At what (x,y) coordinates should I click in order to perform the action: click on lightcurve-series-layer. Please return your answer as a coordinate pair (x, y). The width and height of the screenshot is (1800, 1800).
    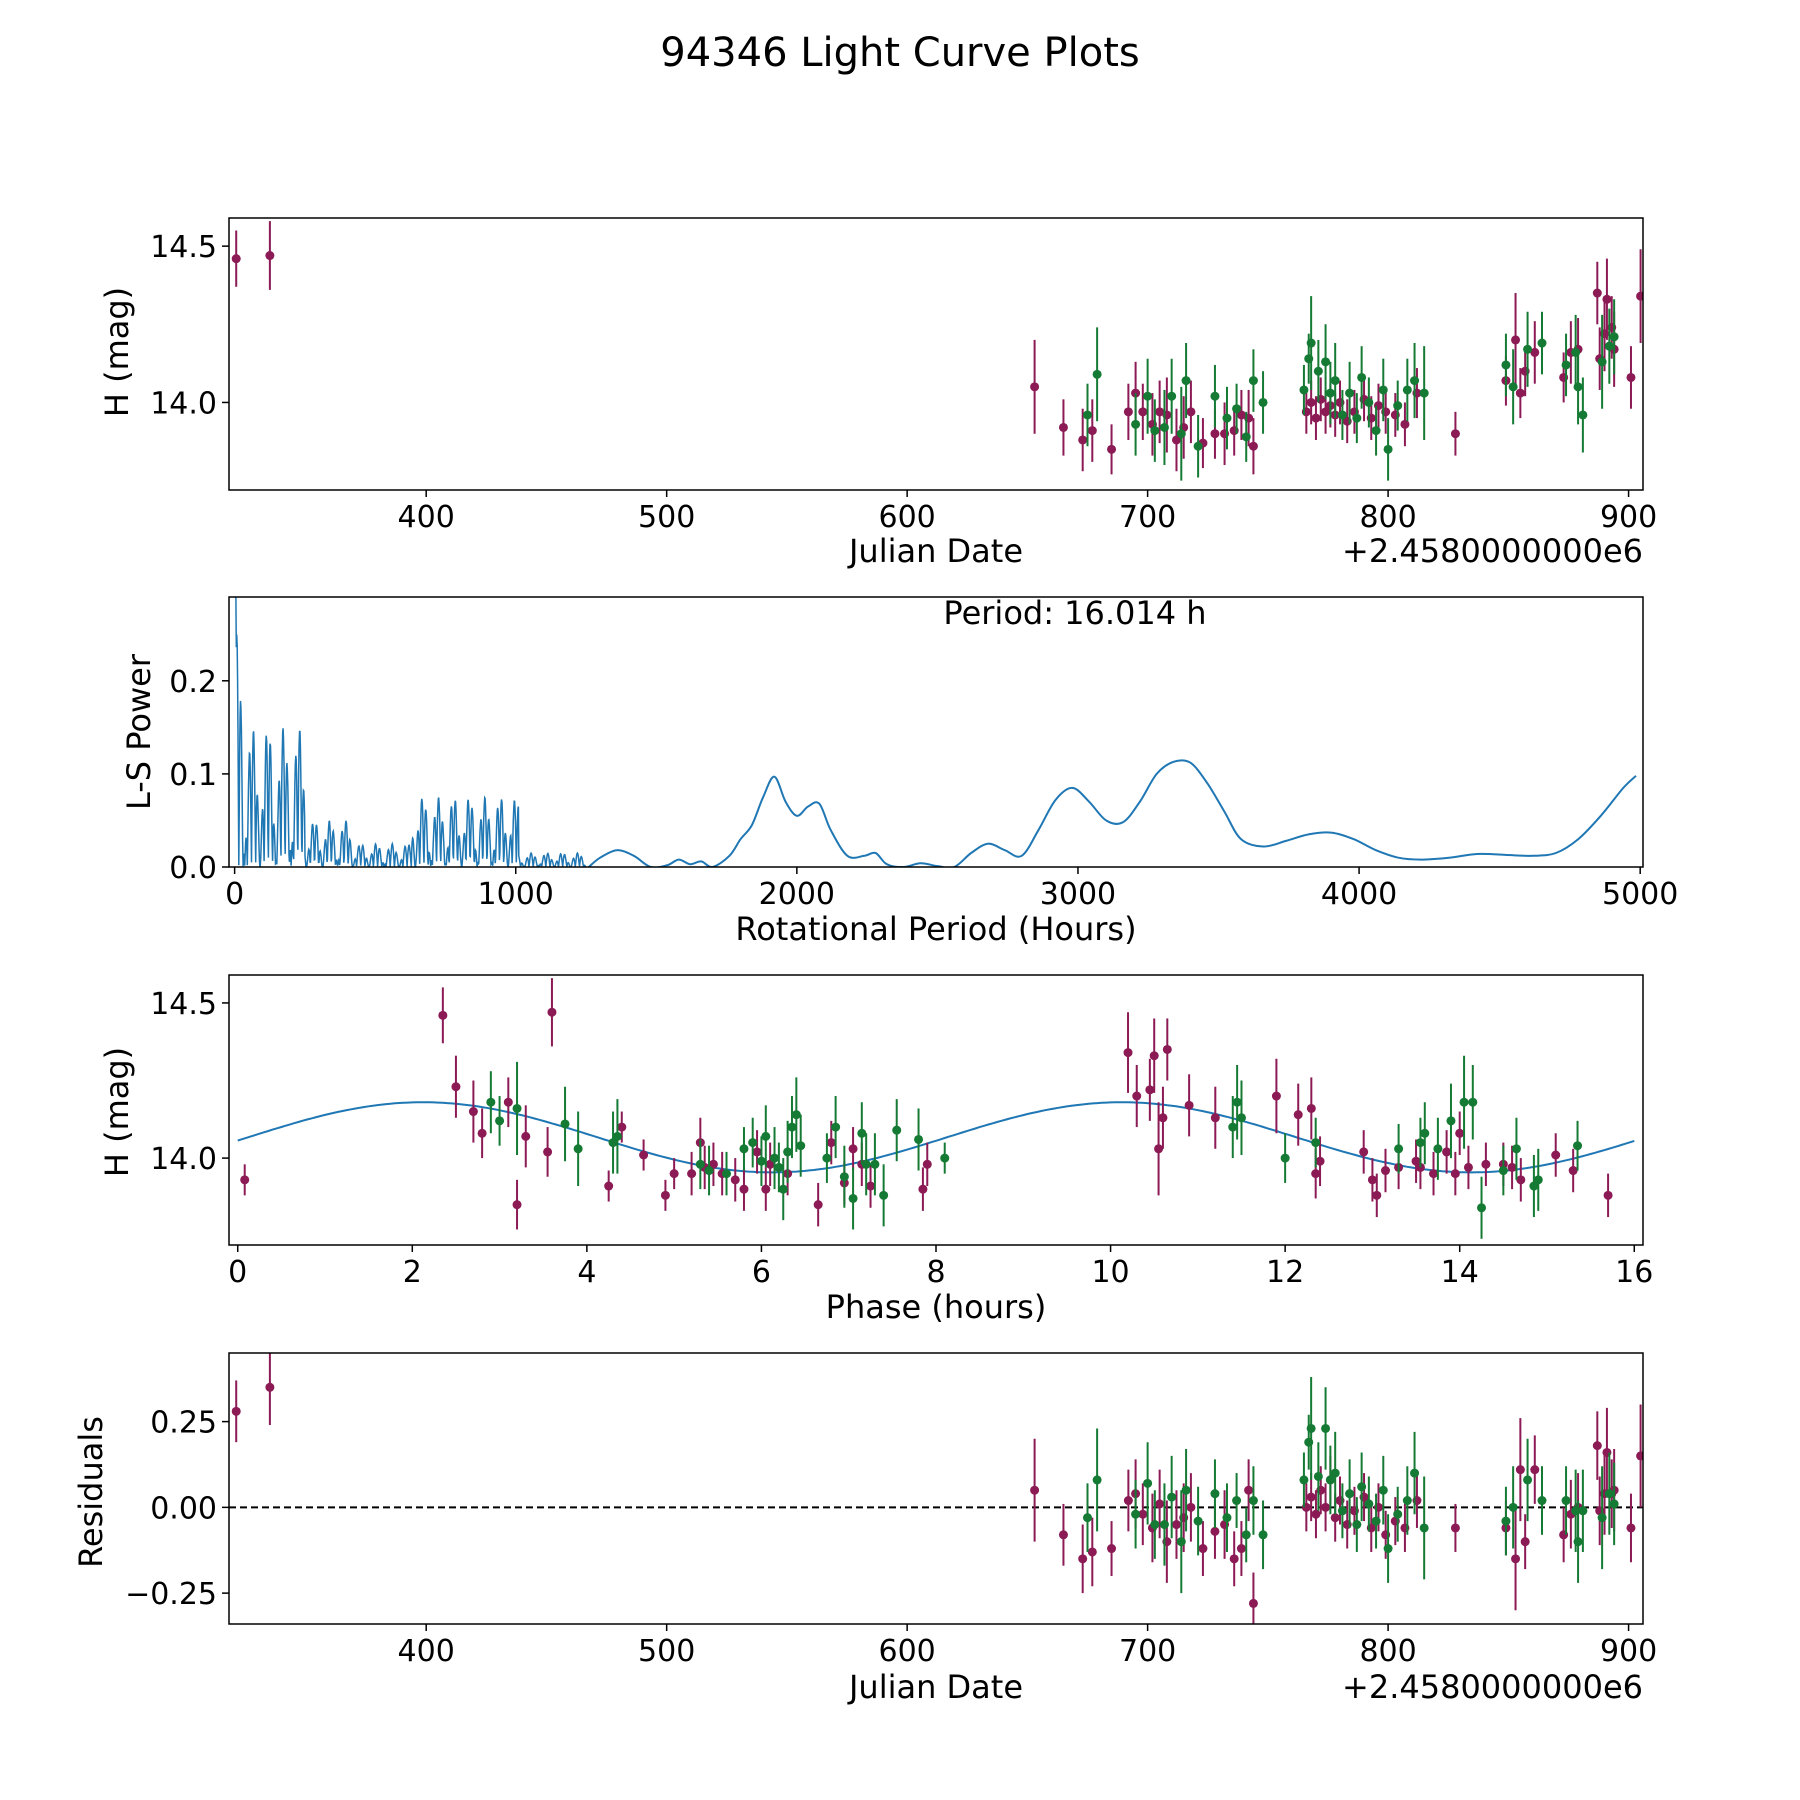
    Looking at the image, I should click on (937, 351).